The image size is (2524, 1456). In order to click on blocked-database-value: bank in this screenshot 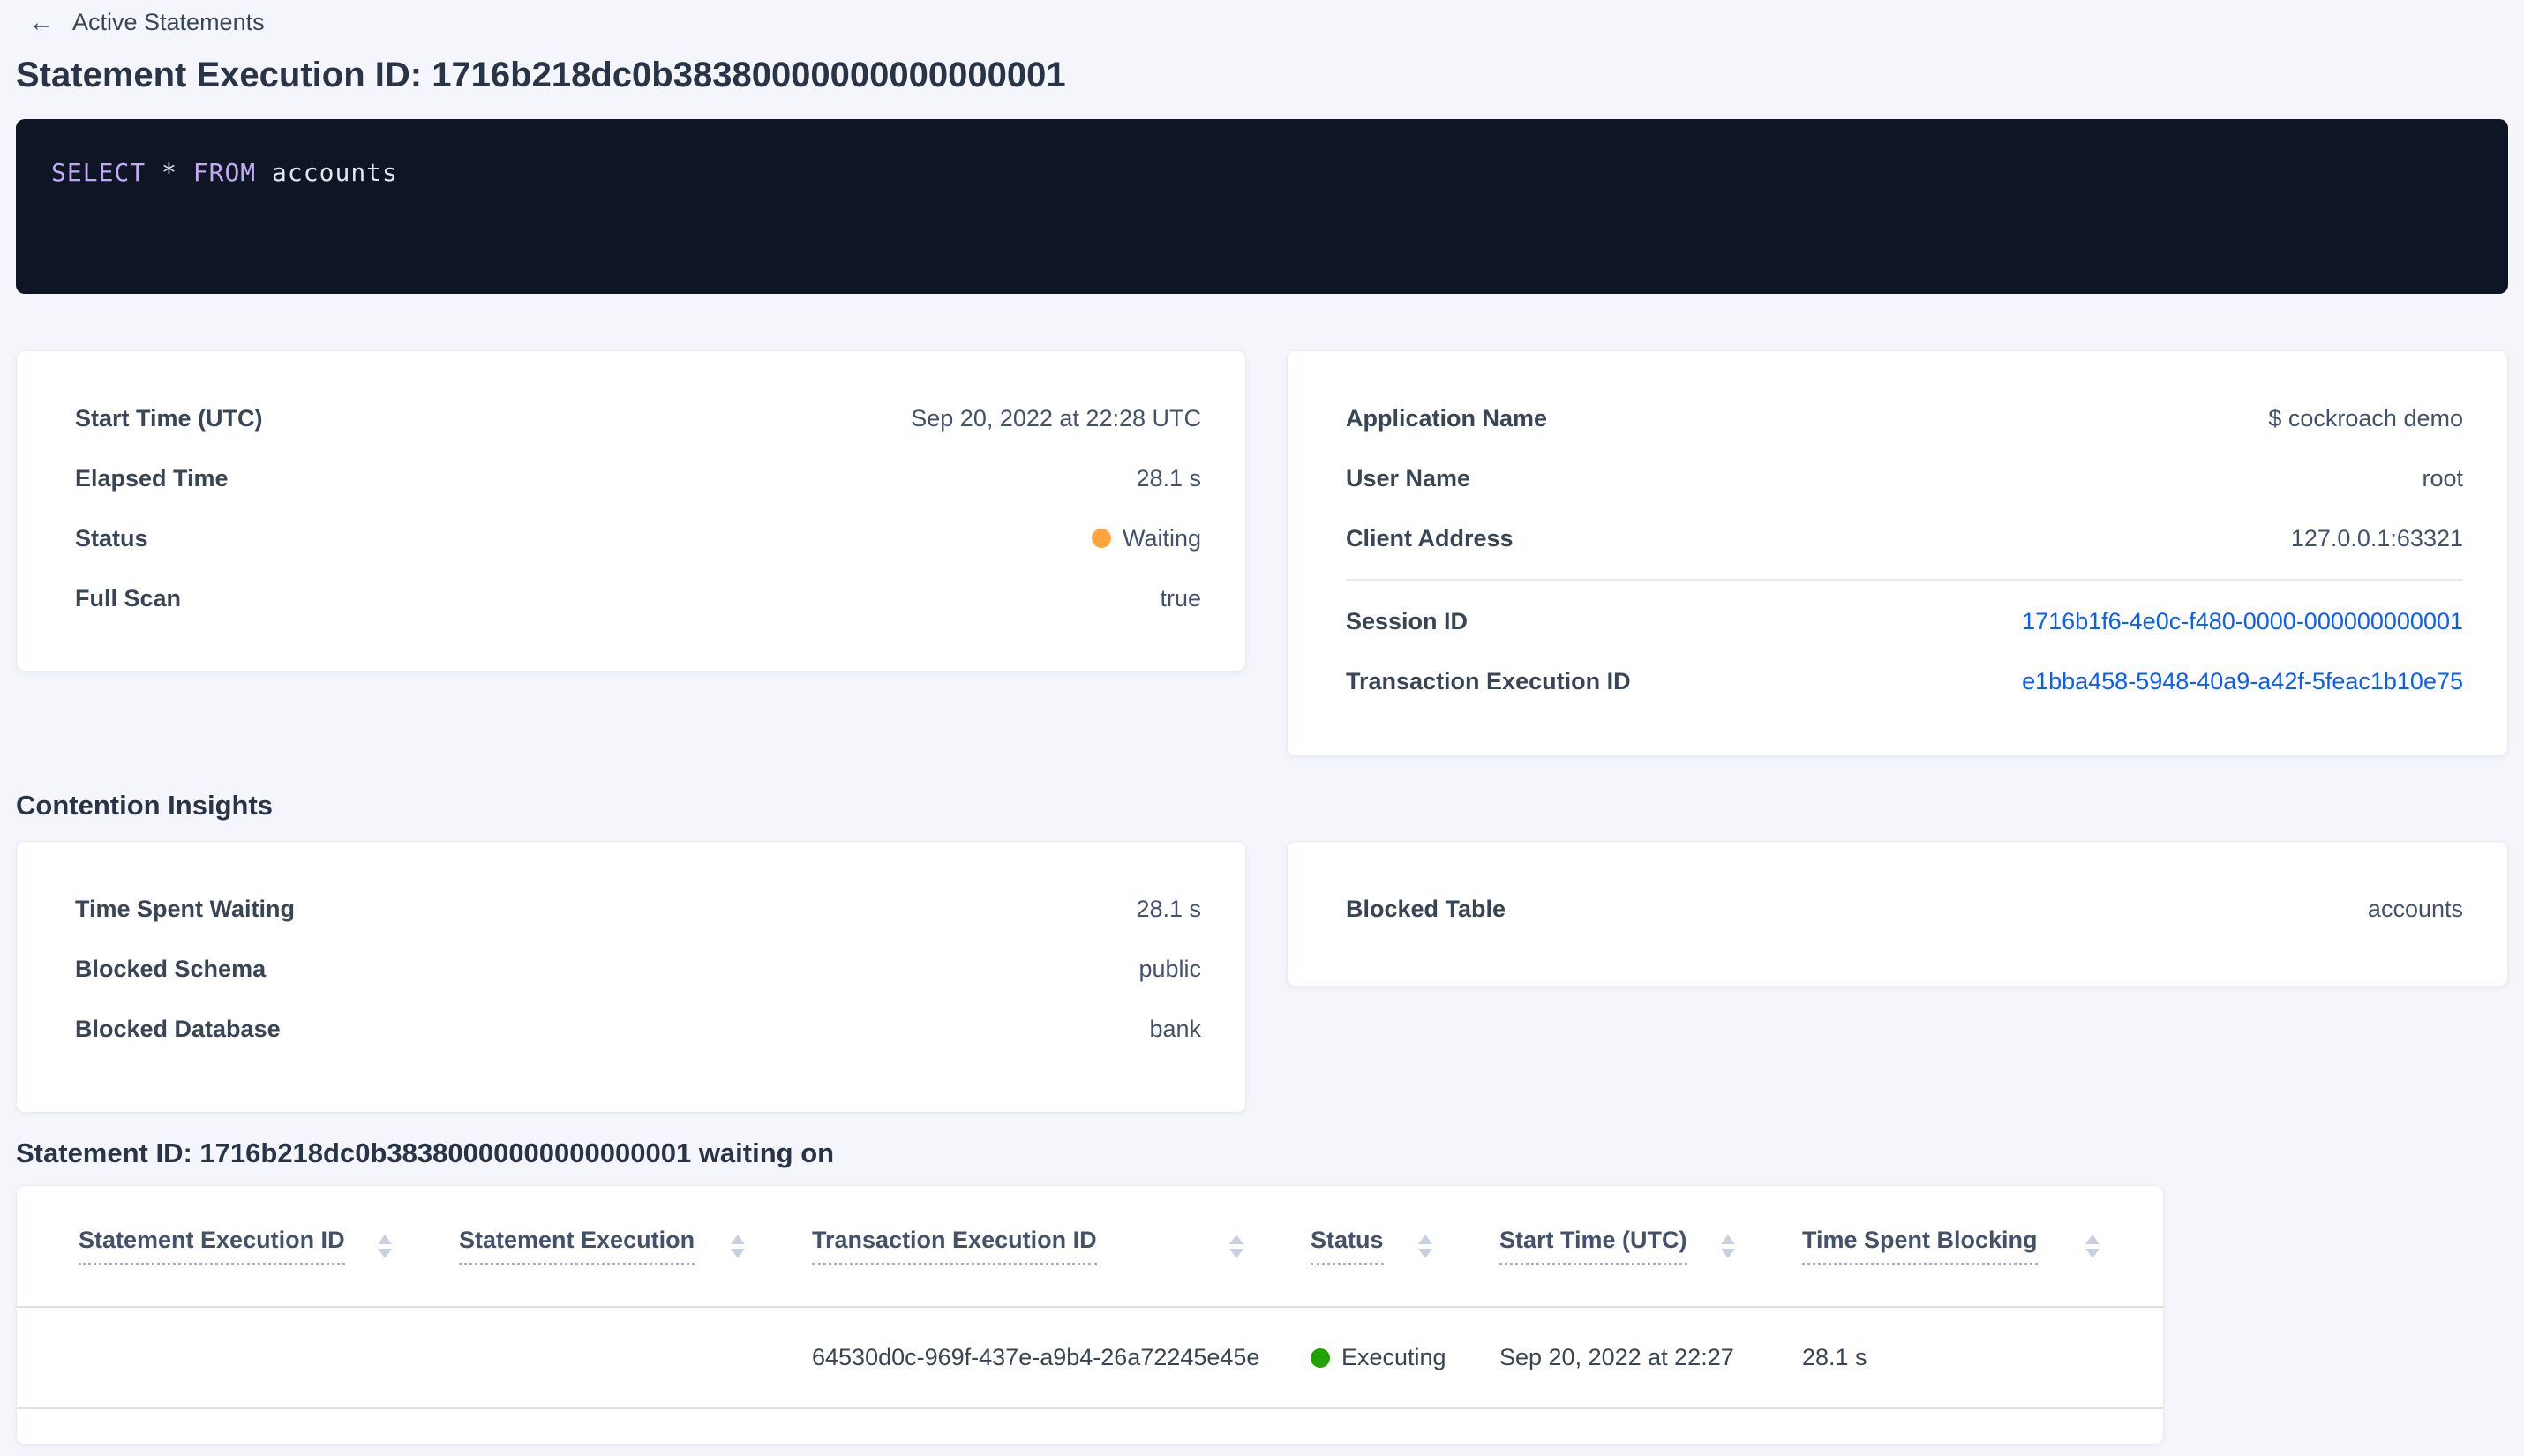, I will do `click(1175, 1028)`.